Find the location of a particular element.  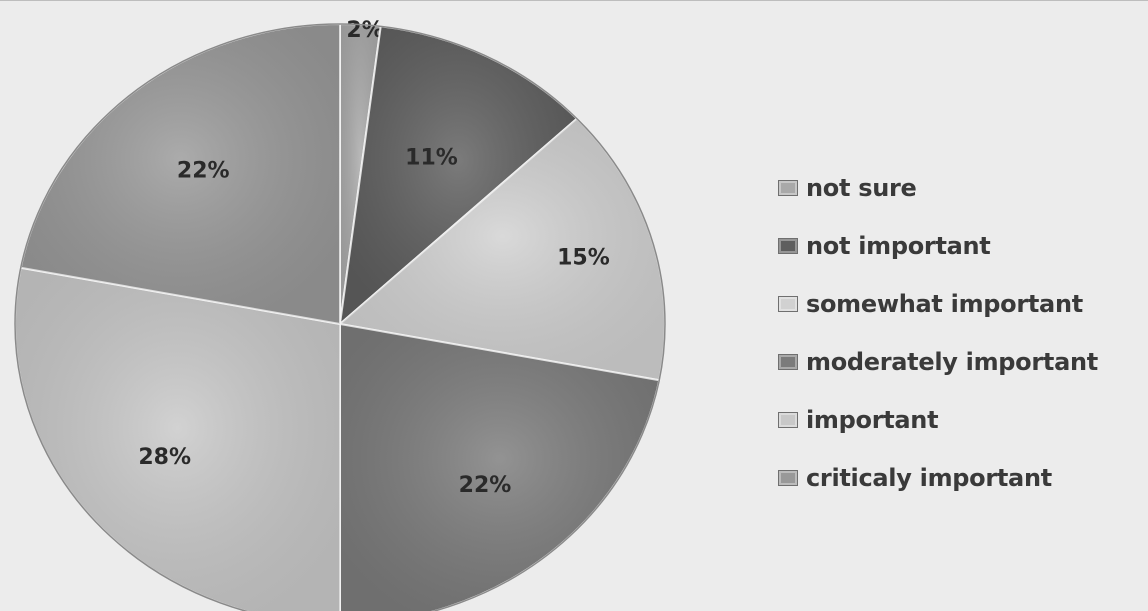

legend-item-somewhat-important: somewhat important is located at coordinates (960, 304).